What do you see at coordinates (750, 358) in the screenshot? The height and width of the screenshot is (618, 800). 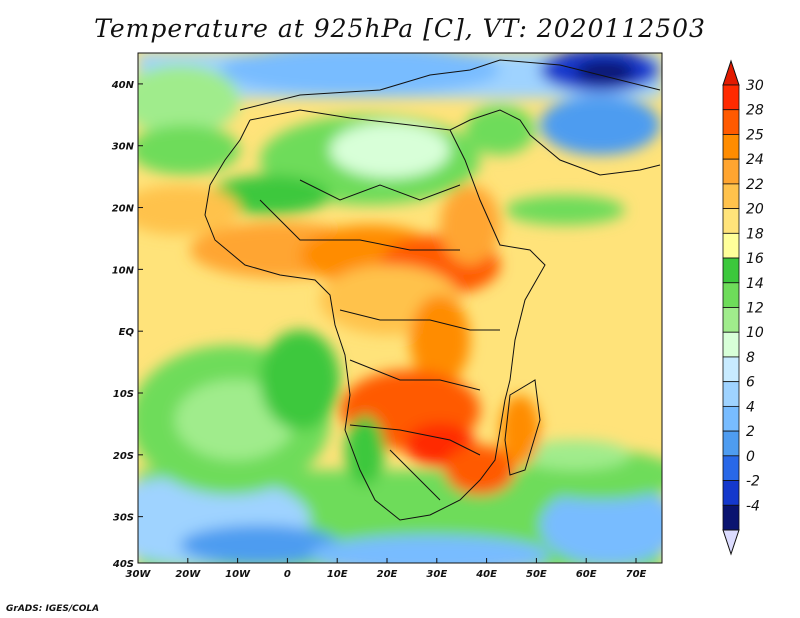 I see `colorbar-label-11: 8` at bounding box center [750, 358].